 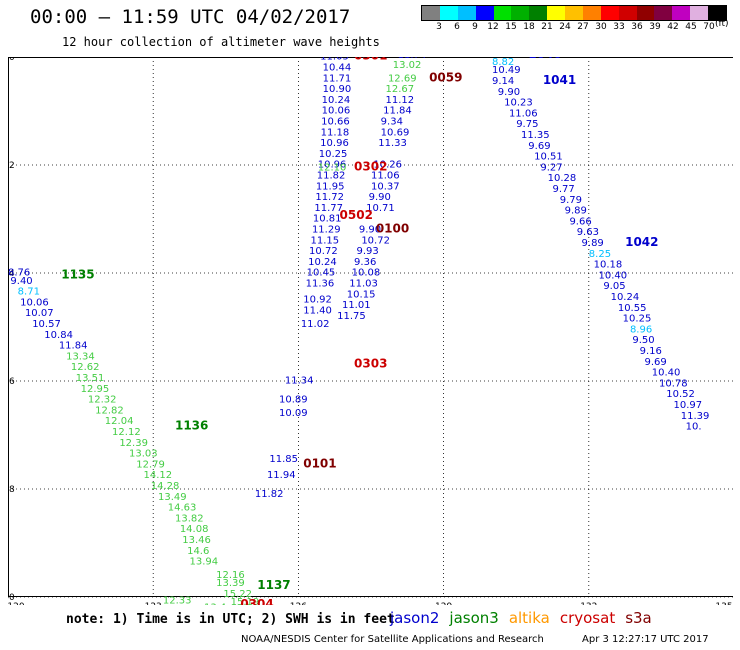 What do you see at coordinates (407, 65) in the screenshot?
I see `wave-height-obs: 13.02` at bounding box center [407, 65].